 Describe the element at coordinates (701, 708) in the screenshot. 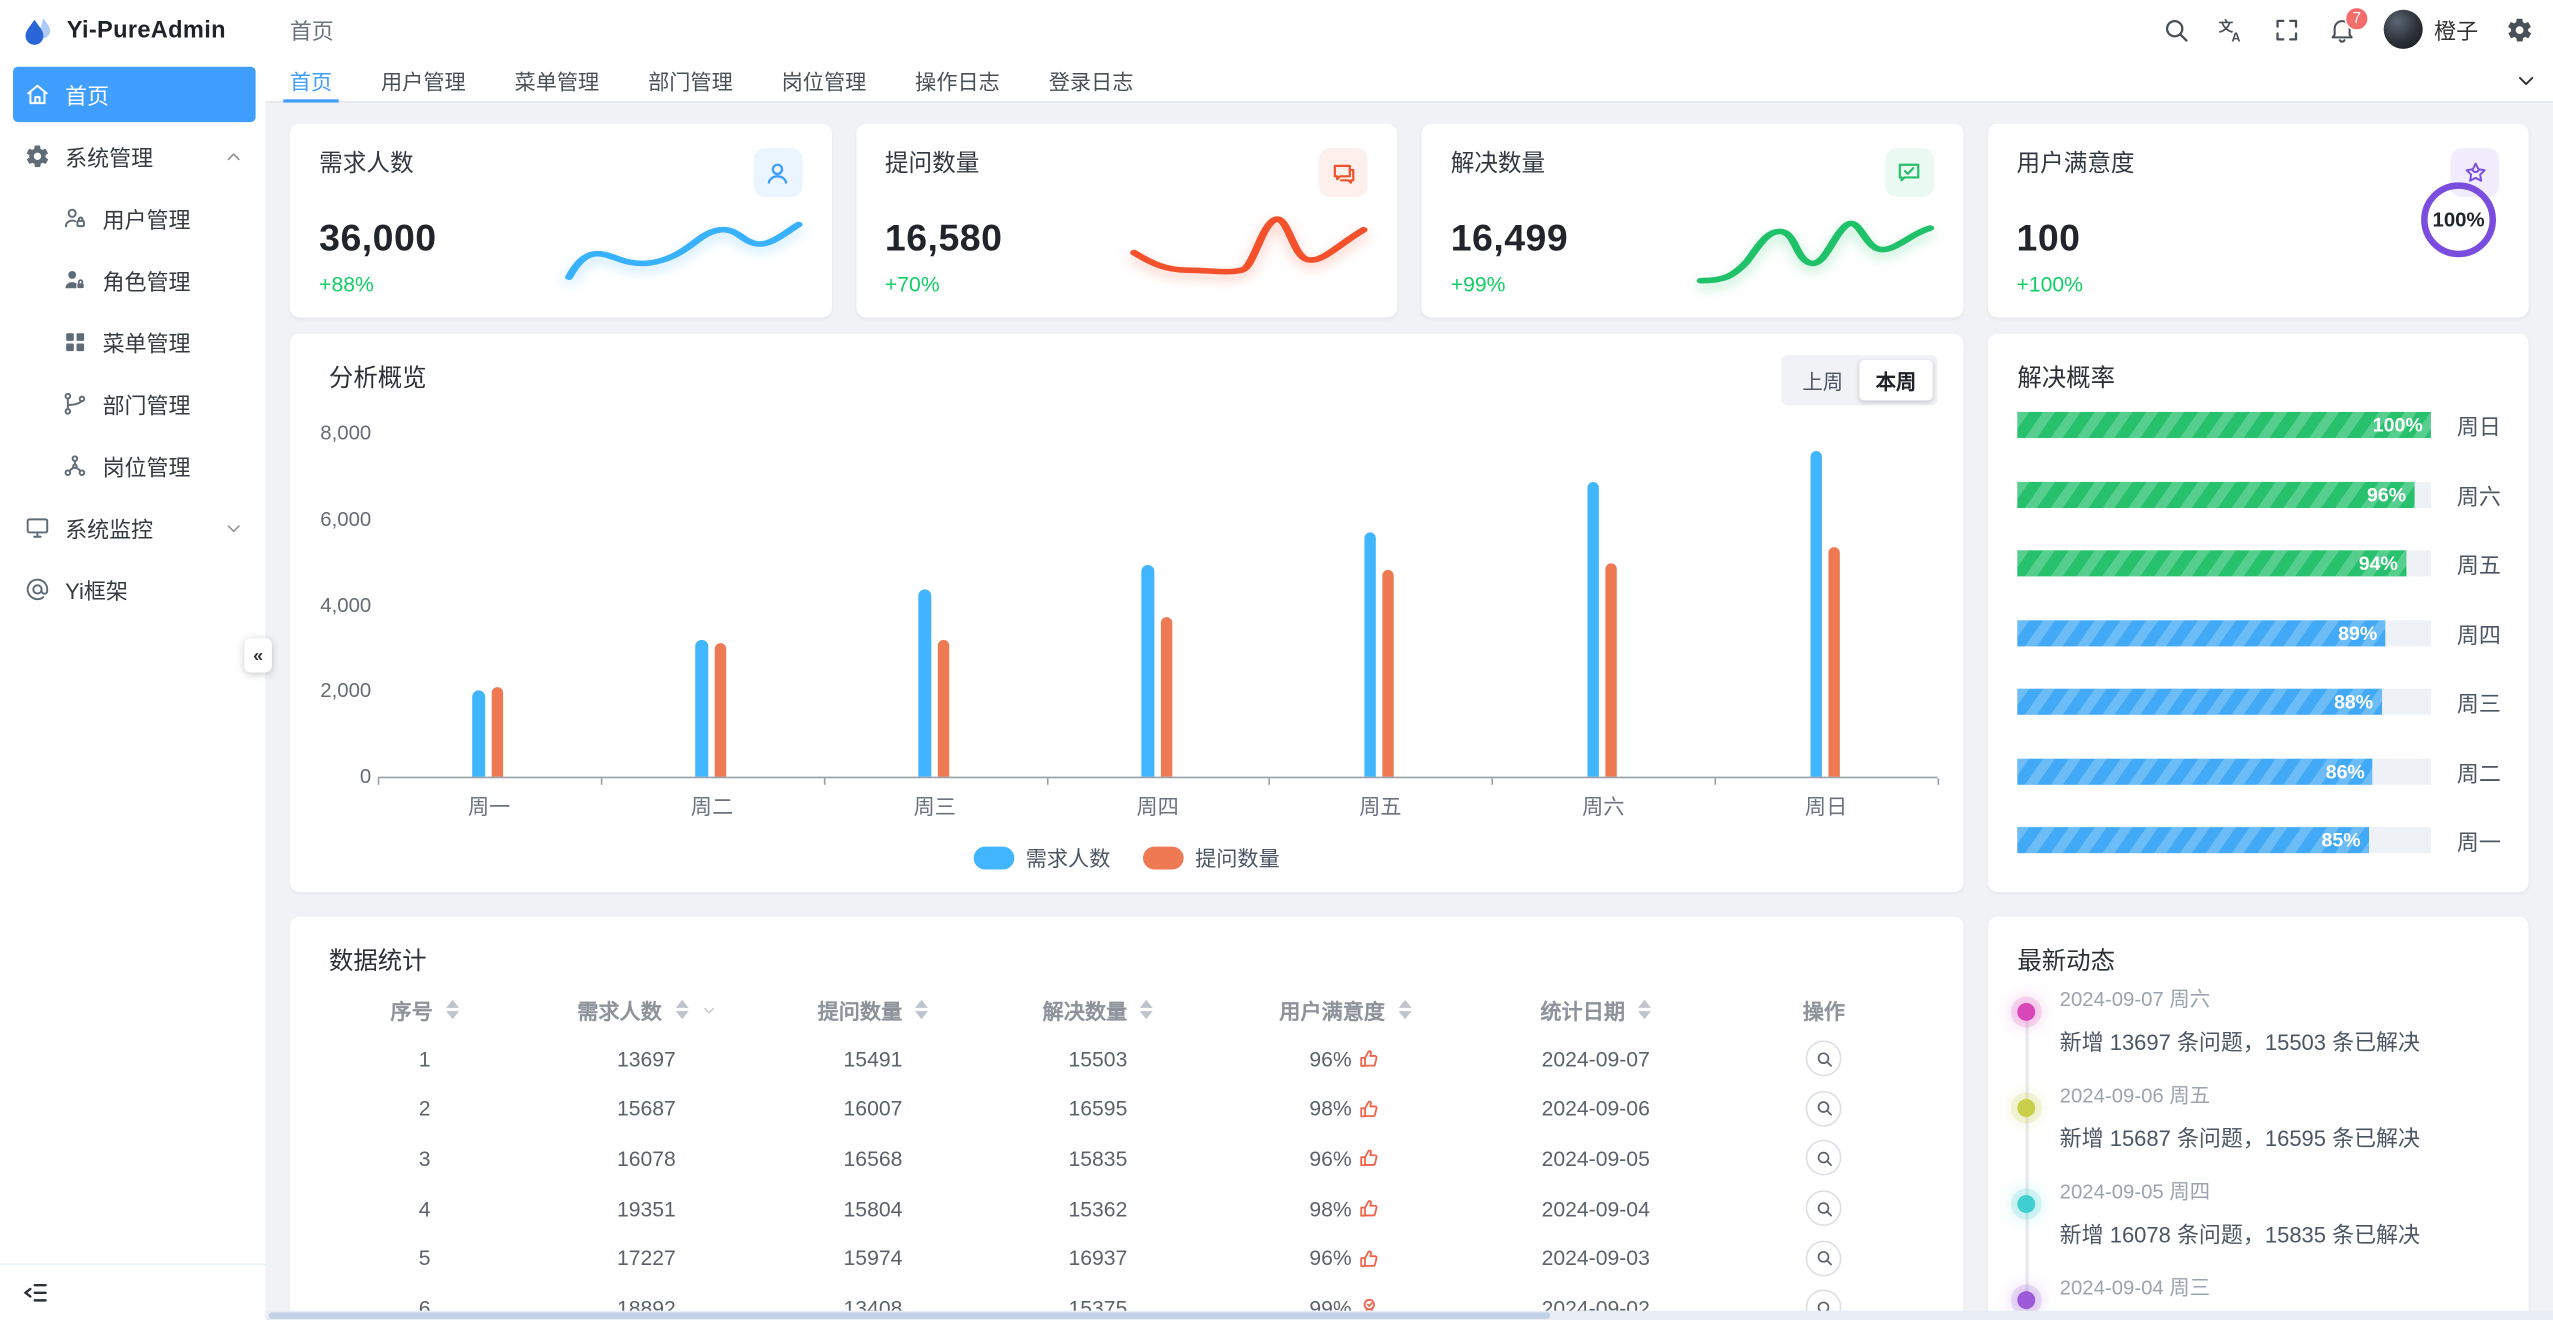

I see `bar-require-周二` at that location.